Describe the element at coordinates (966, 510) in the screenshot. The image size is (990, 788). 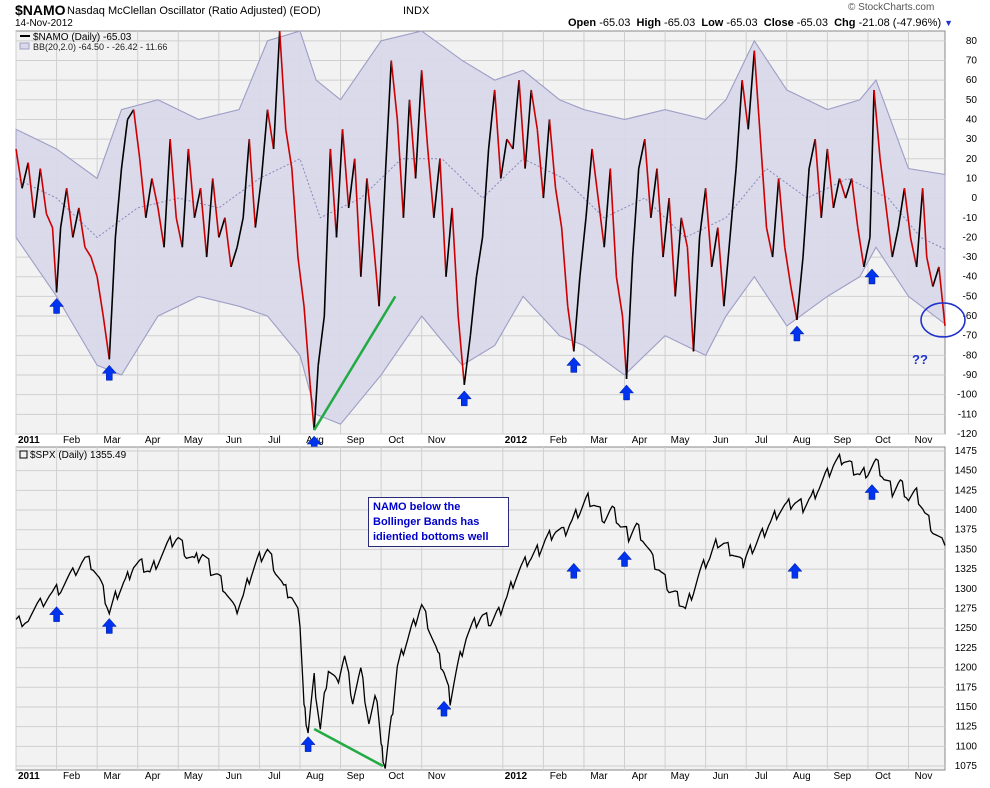
I see `y-tick-label: 1400` at that location.